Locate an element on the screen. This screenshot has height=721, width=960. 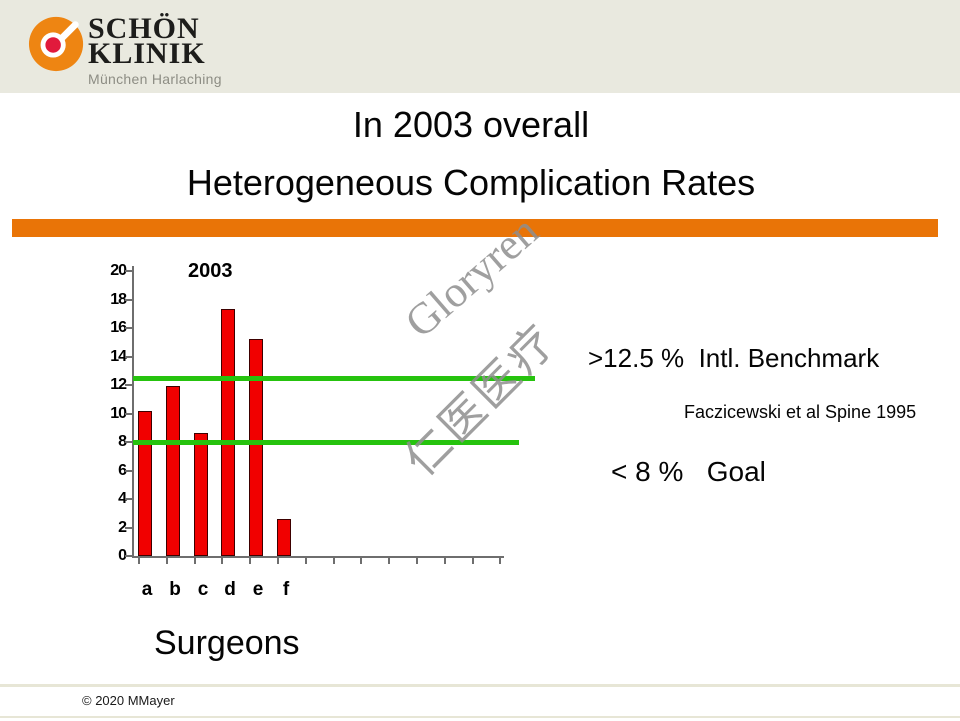
footer-rule-bottom is located at coordinates (480, 717).